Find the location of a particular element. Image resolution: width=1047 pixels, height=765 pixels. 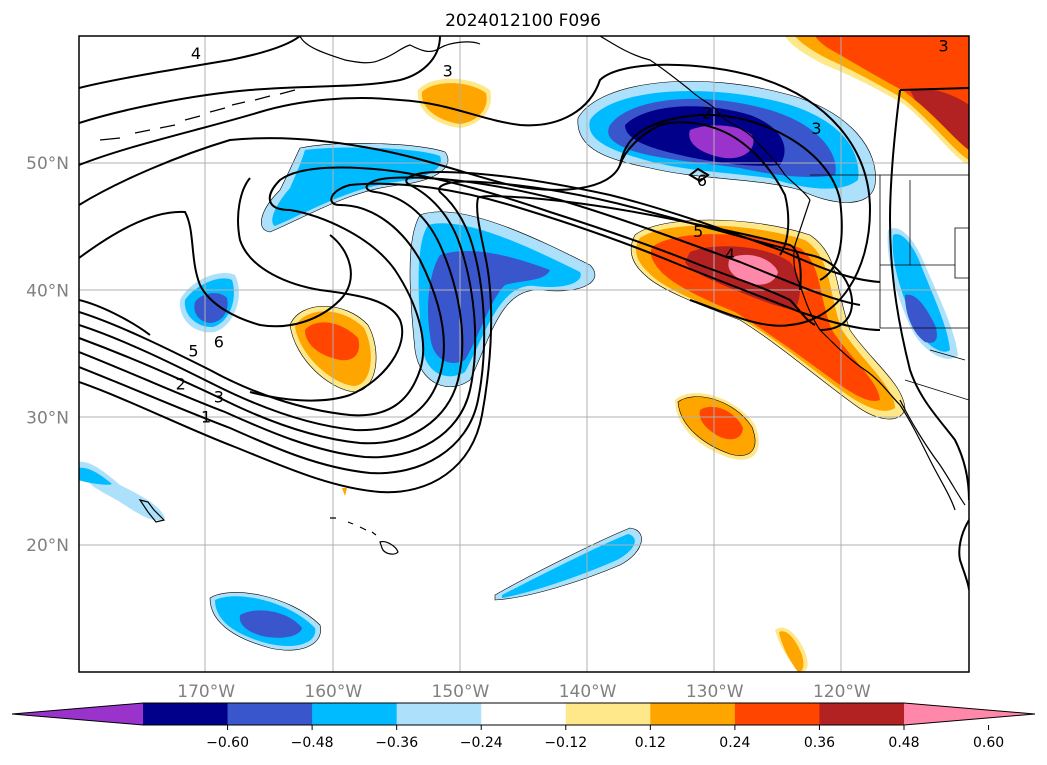

red-core-subtropical is located at coordinates (721, 423).